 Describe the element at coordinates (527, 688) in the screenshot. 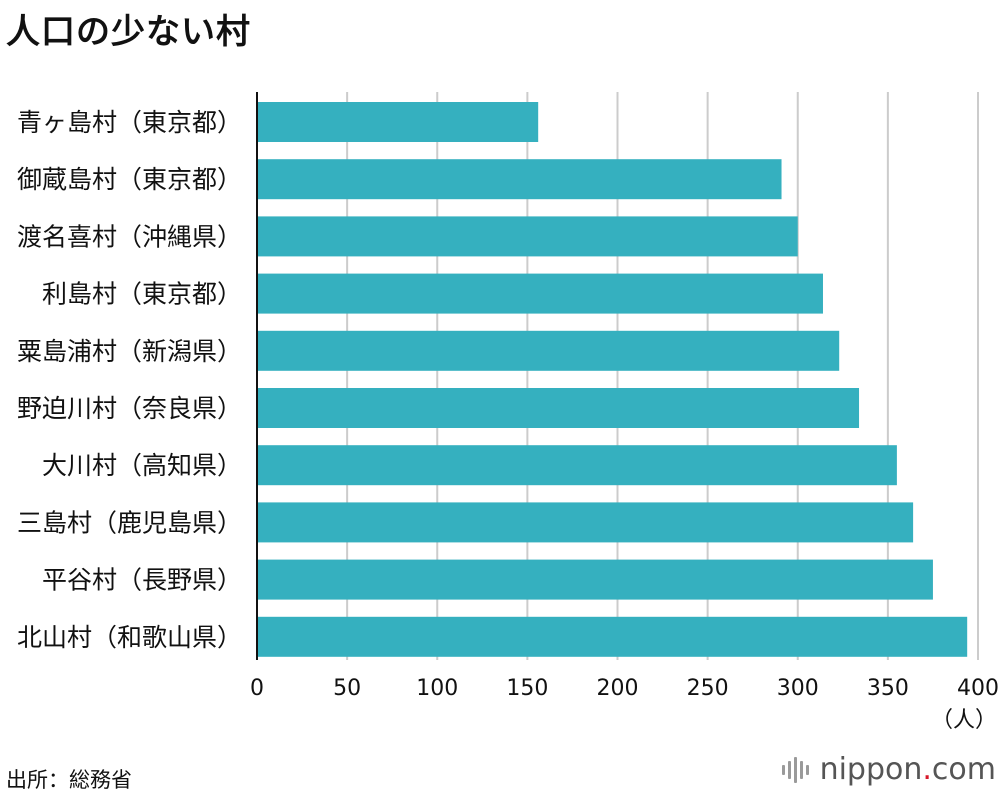

I see `x-tick-label: 150` at that location.